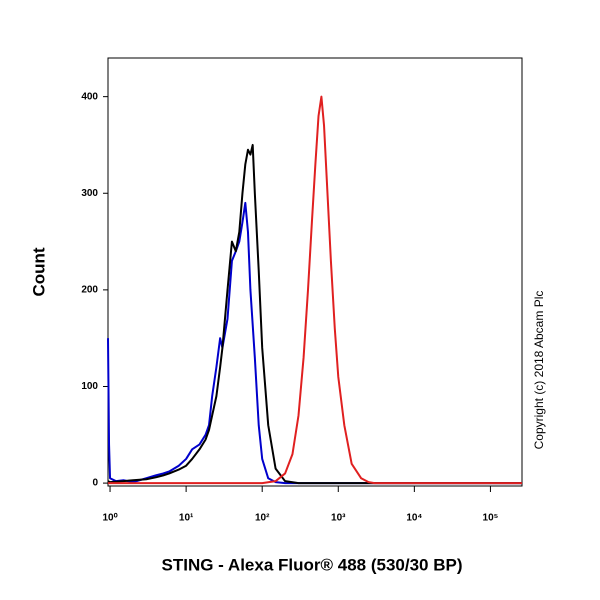  Describe the element at coordinates (186, 518) in the screenshot. I see `x-tick-label: 10¹` at that location.